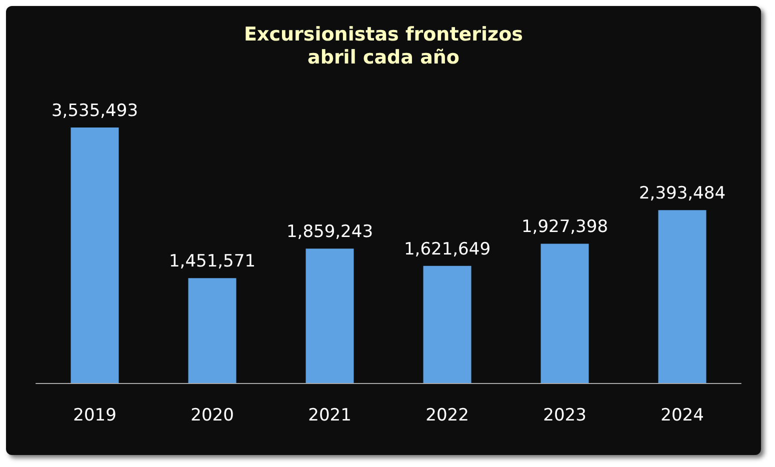  What do you see at coordinates (564, 416) in the screenshot?
I see `x-tick-label: 2023` at bounding box center [564, 416].